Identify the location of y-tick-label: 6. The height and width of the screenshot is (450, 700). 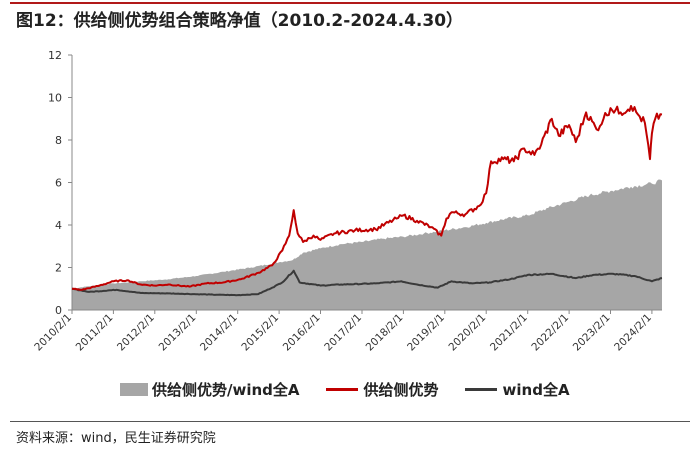
(58, 183).